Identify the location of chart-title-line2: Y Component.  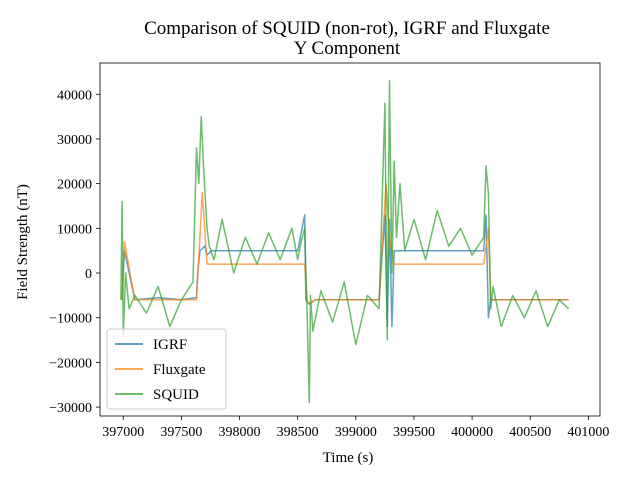
(347, 48).